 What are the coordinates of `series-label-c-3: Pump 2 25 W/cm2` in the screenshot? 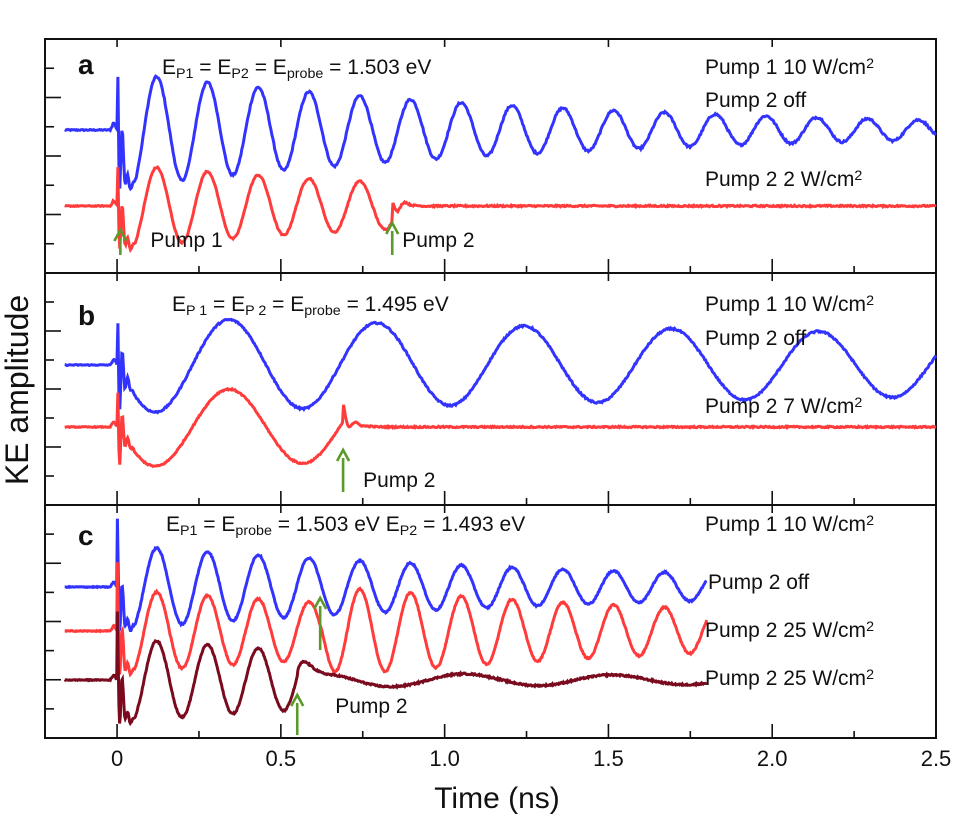 It's located at (789, 678).